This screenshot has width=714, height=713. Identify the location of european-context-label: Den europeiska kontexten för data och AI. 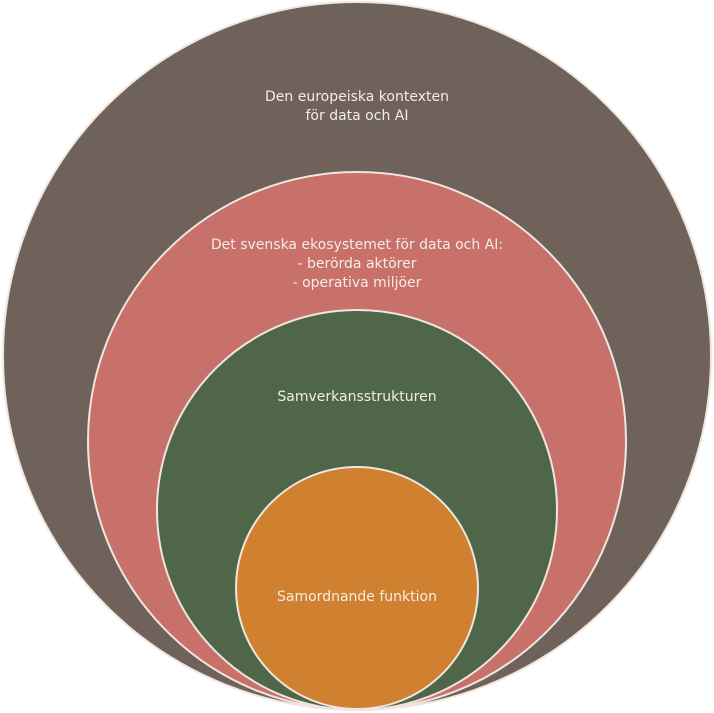
(357, 107).